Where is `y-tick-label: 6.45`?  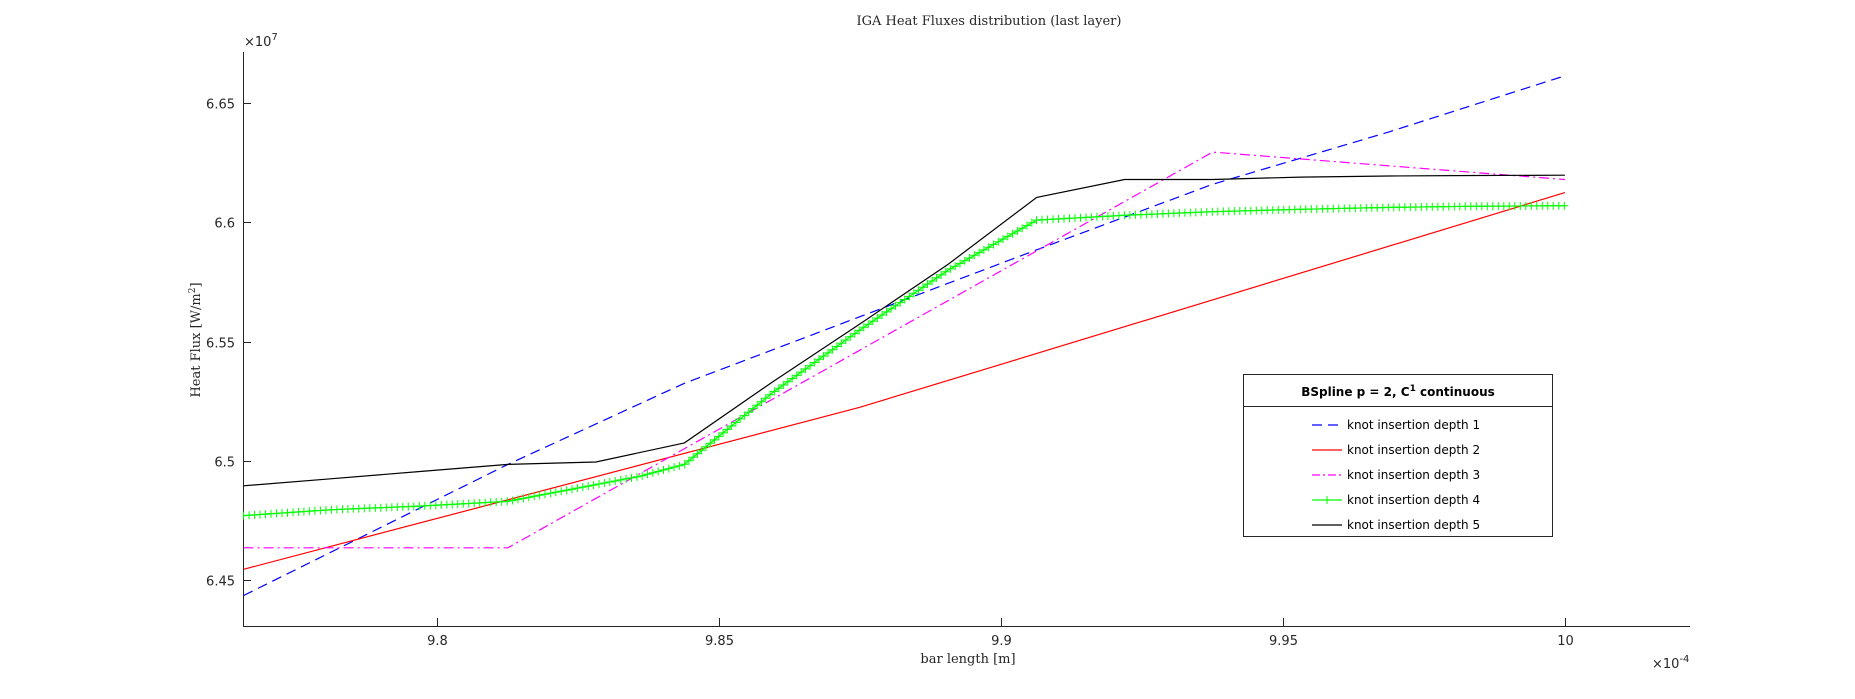
y-tick-label: 6.45 is located at coordinates (220, 582).